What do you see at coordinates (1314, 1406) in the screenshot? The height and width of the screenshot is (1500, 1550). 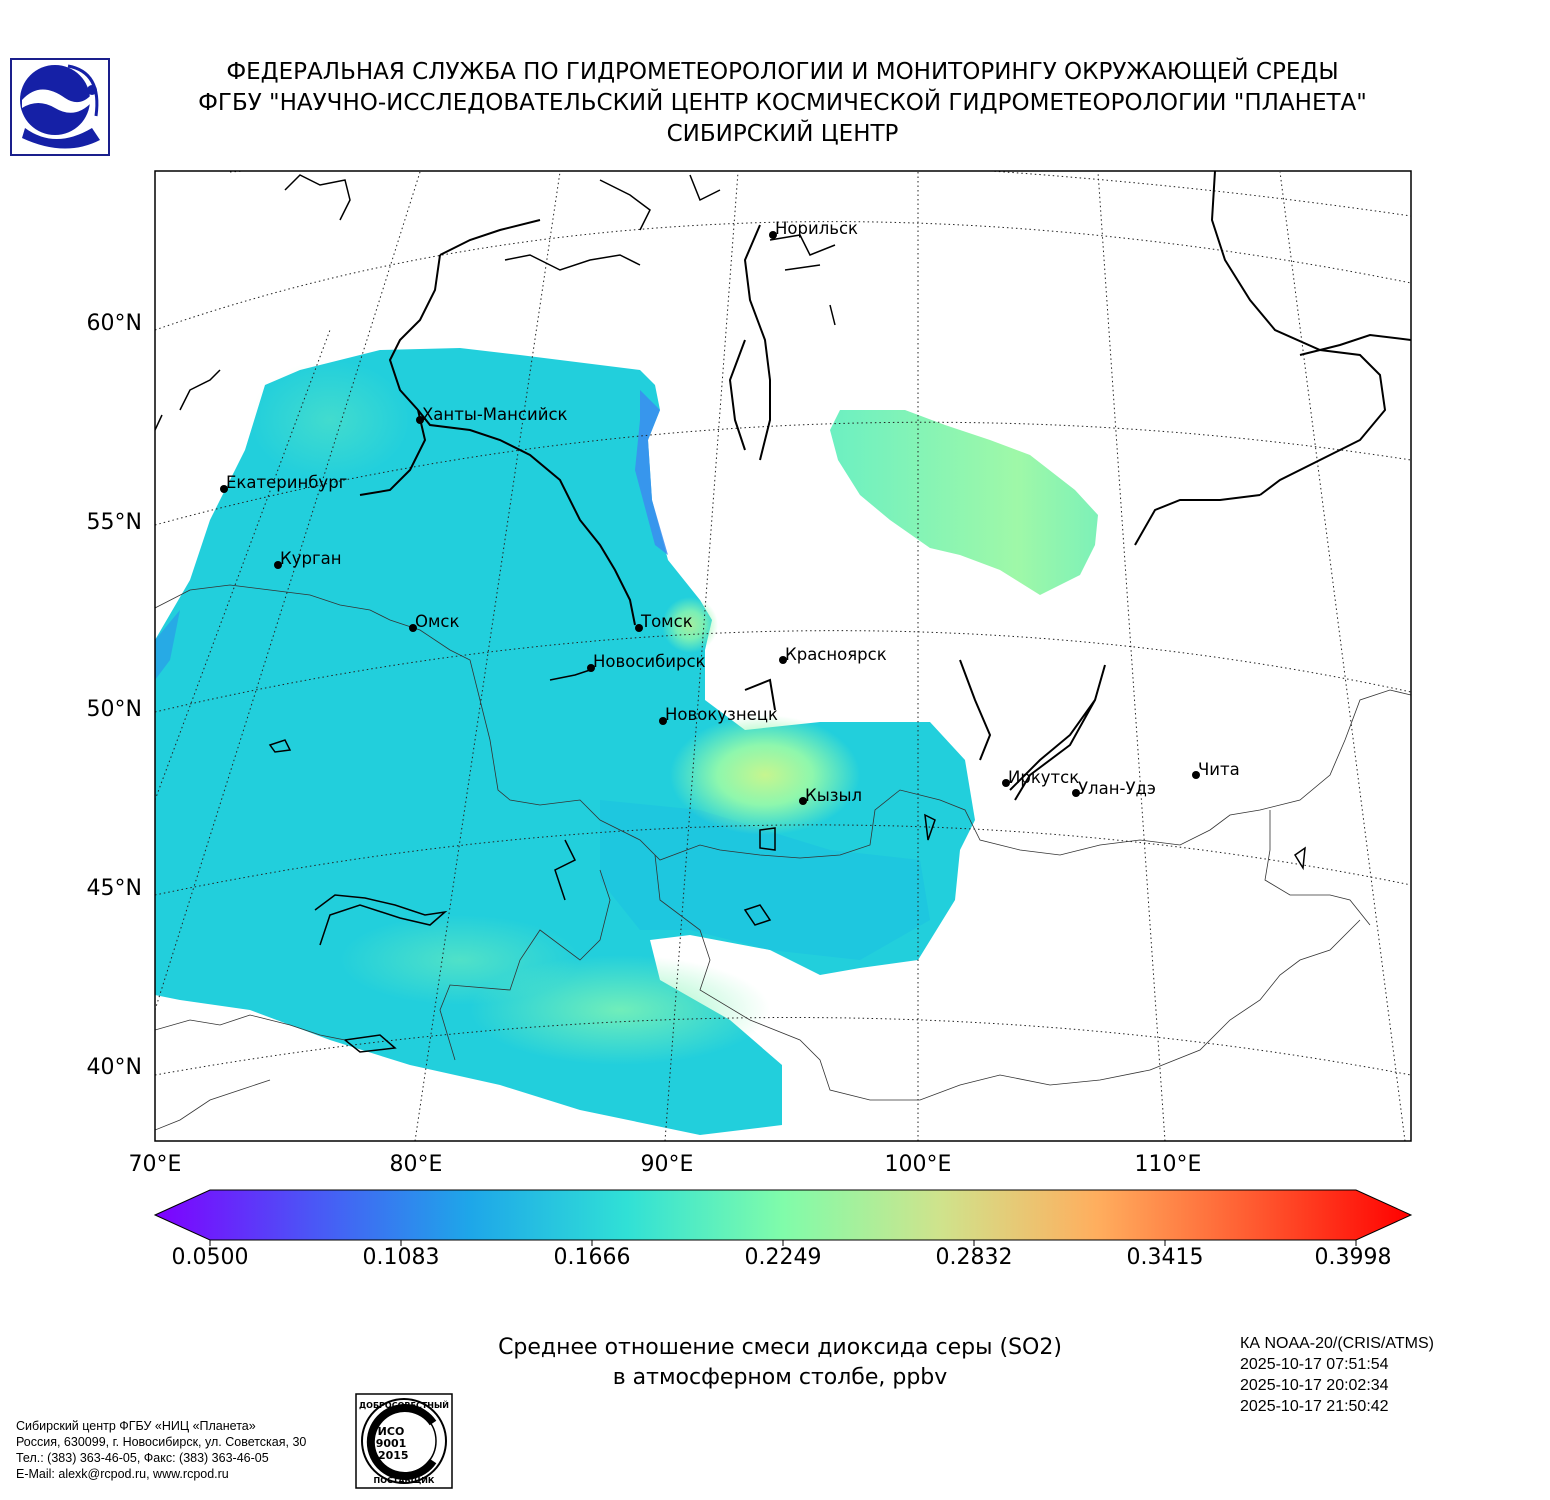 I see `satellite-time: 2025-10-17 21:50:42` at bounding box center [1314, 1406].